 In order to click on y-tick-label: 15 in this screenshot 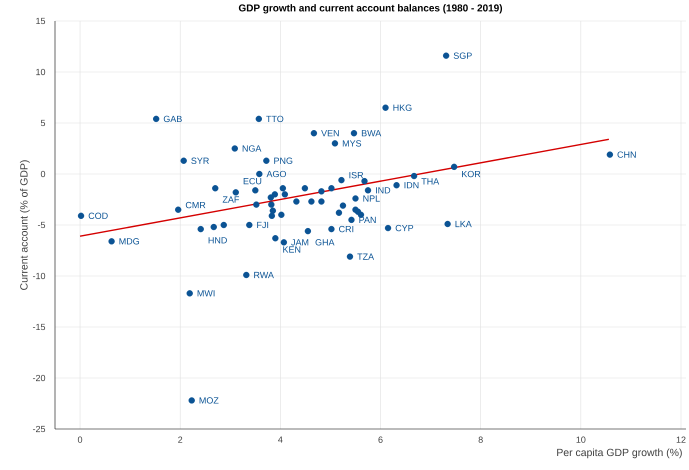, I will do `click(41, 21)`.